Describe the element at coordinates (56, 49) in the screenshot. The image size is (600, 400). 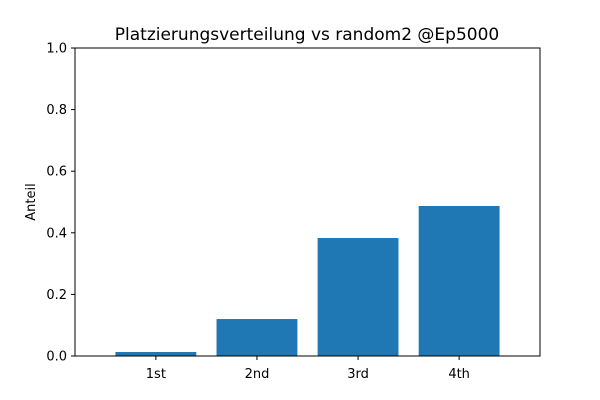
I see `y-tick-label: 1.0` at that location.